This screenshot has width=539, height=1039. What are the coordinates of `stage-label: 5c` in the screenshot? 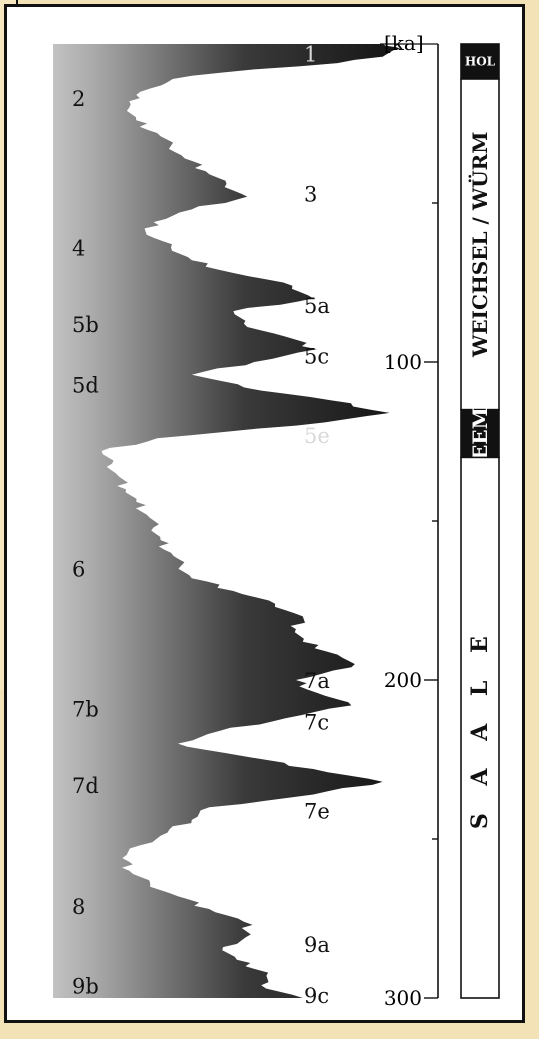 It's located at (316, 357).